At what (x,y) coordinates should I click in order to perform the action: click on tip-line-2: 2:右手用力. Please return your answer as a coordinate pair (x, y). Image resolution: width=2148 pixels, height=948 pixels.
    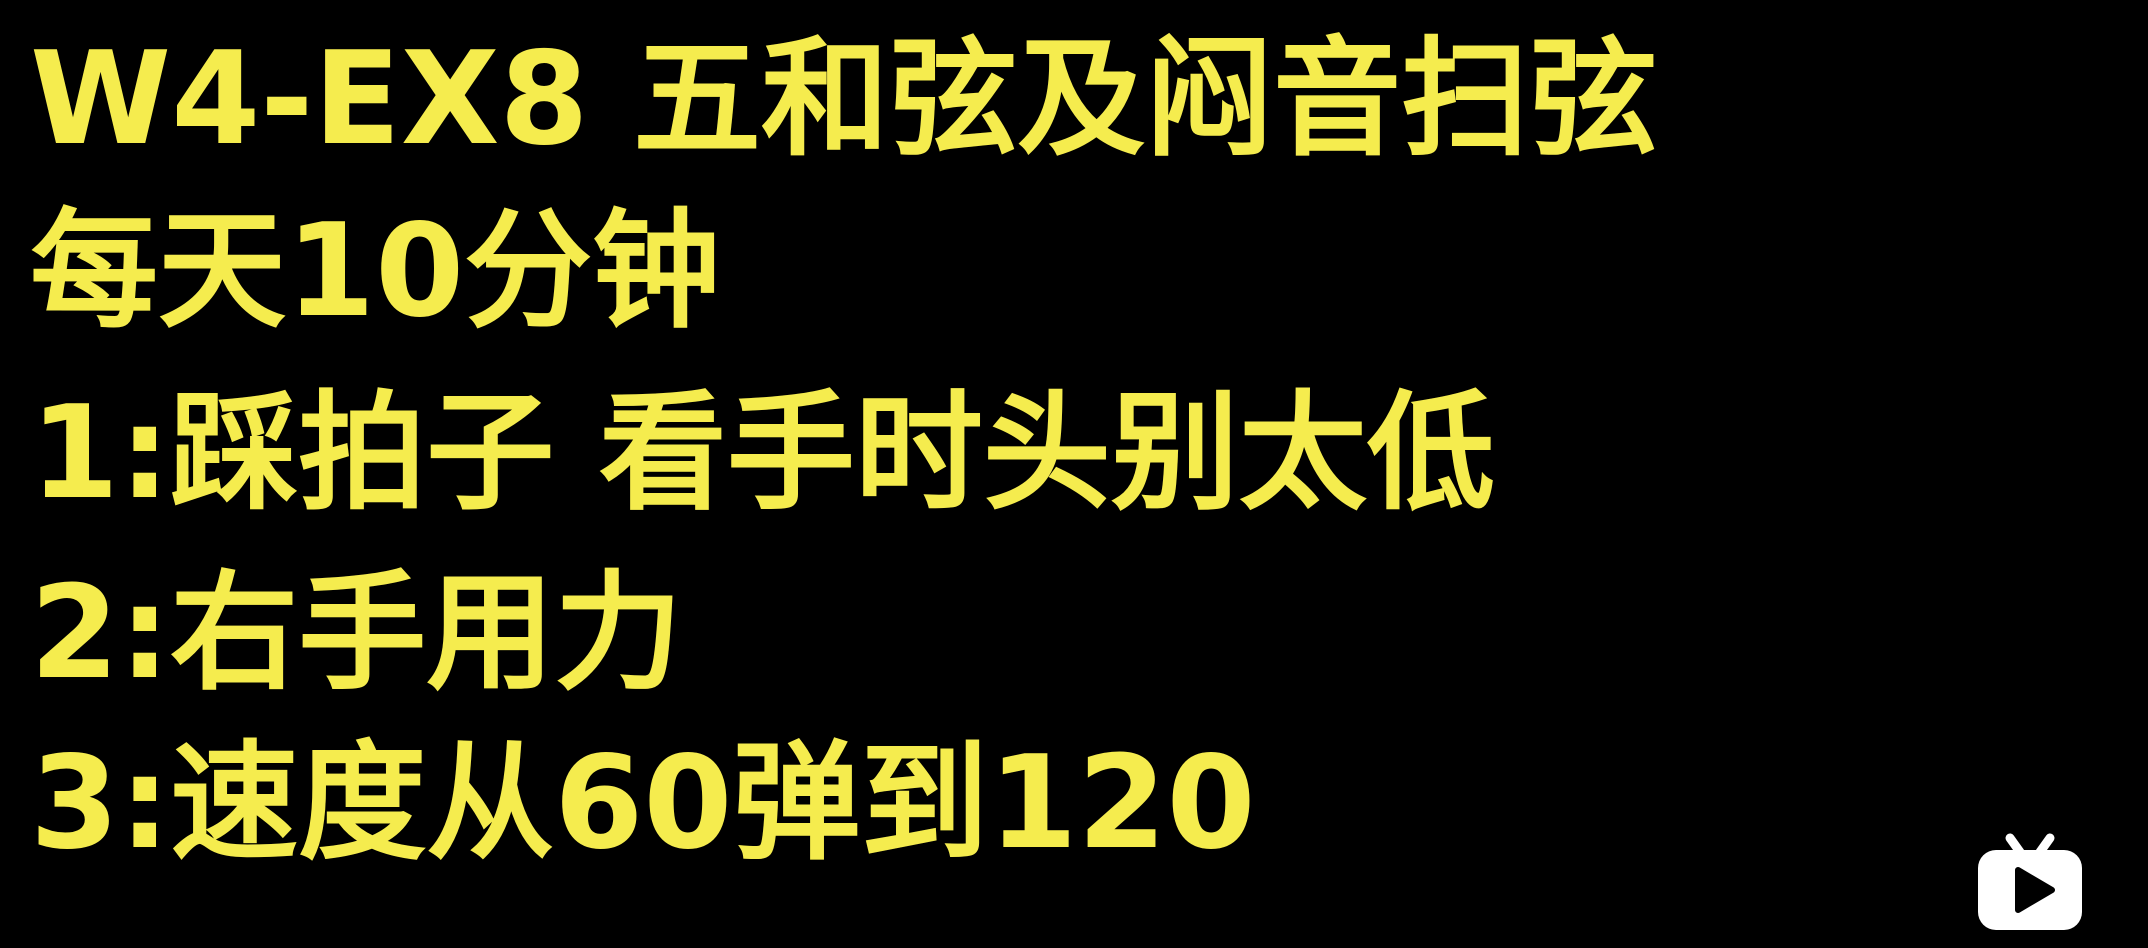
    Looking at the image, I should click on (356, 633).